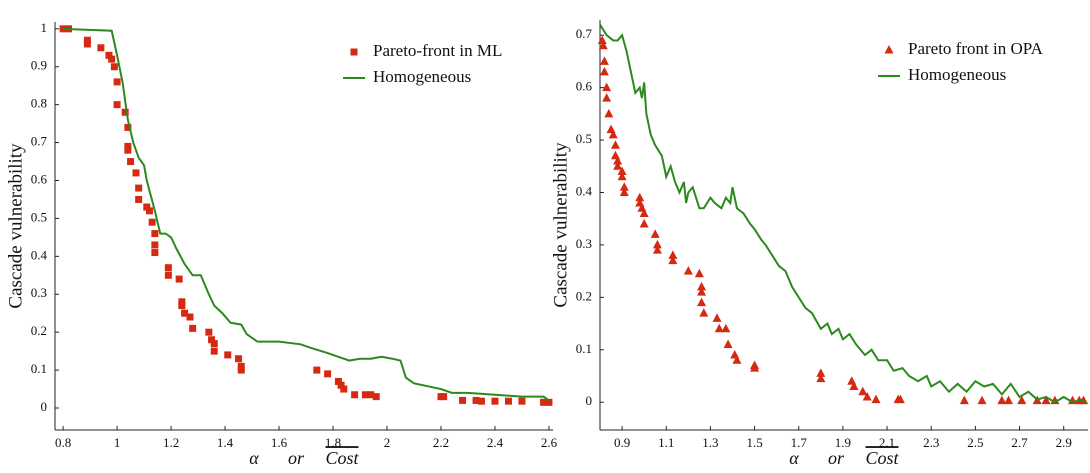 The width and height of the screenshot is (1090, 473). What do you see at coordinates (225, 442) in the screenshot?
I see `x-tick-label: 1.4` at bounding box center [225, 442].